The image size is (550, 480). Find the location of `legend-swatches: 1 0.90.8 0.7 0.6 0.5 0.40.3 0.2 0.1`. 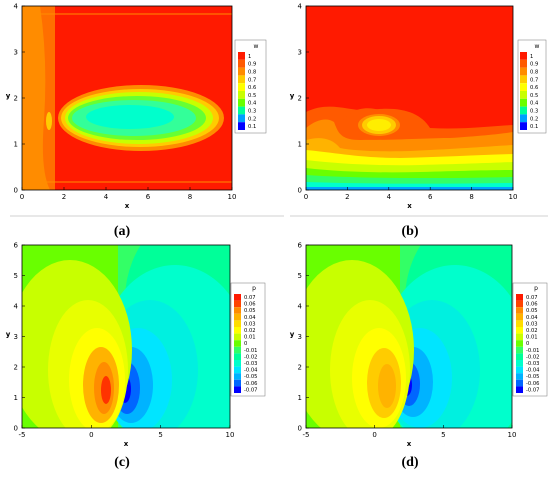

legend-swatches: 1 0.90.8 0.7 0.6 0.5 0.40.3 0.2 0.1 is located at coordinates (247, 91).